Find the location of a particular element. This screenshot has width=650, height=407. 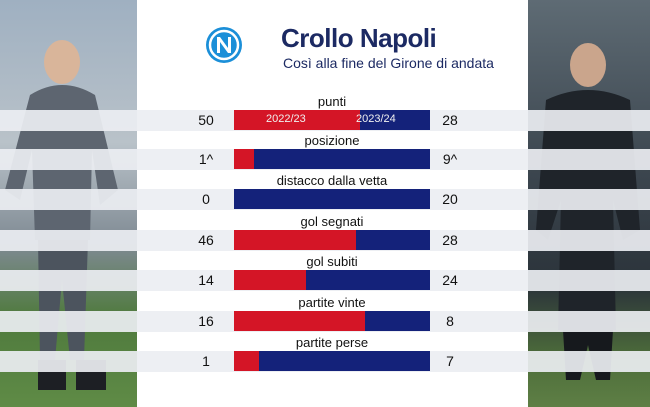

page-title: Crollo Napoli is located at coordinates (359, 38).